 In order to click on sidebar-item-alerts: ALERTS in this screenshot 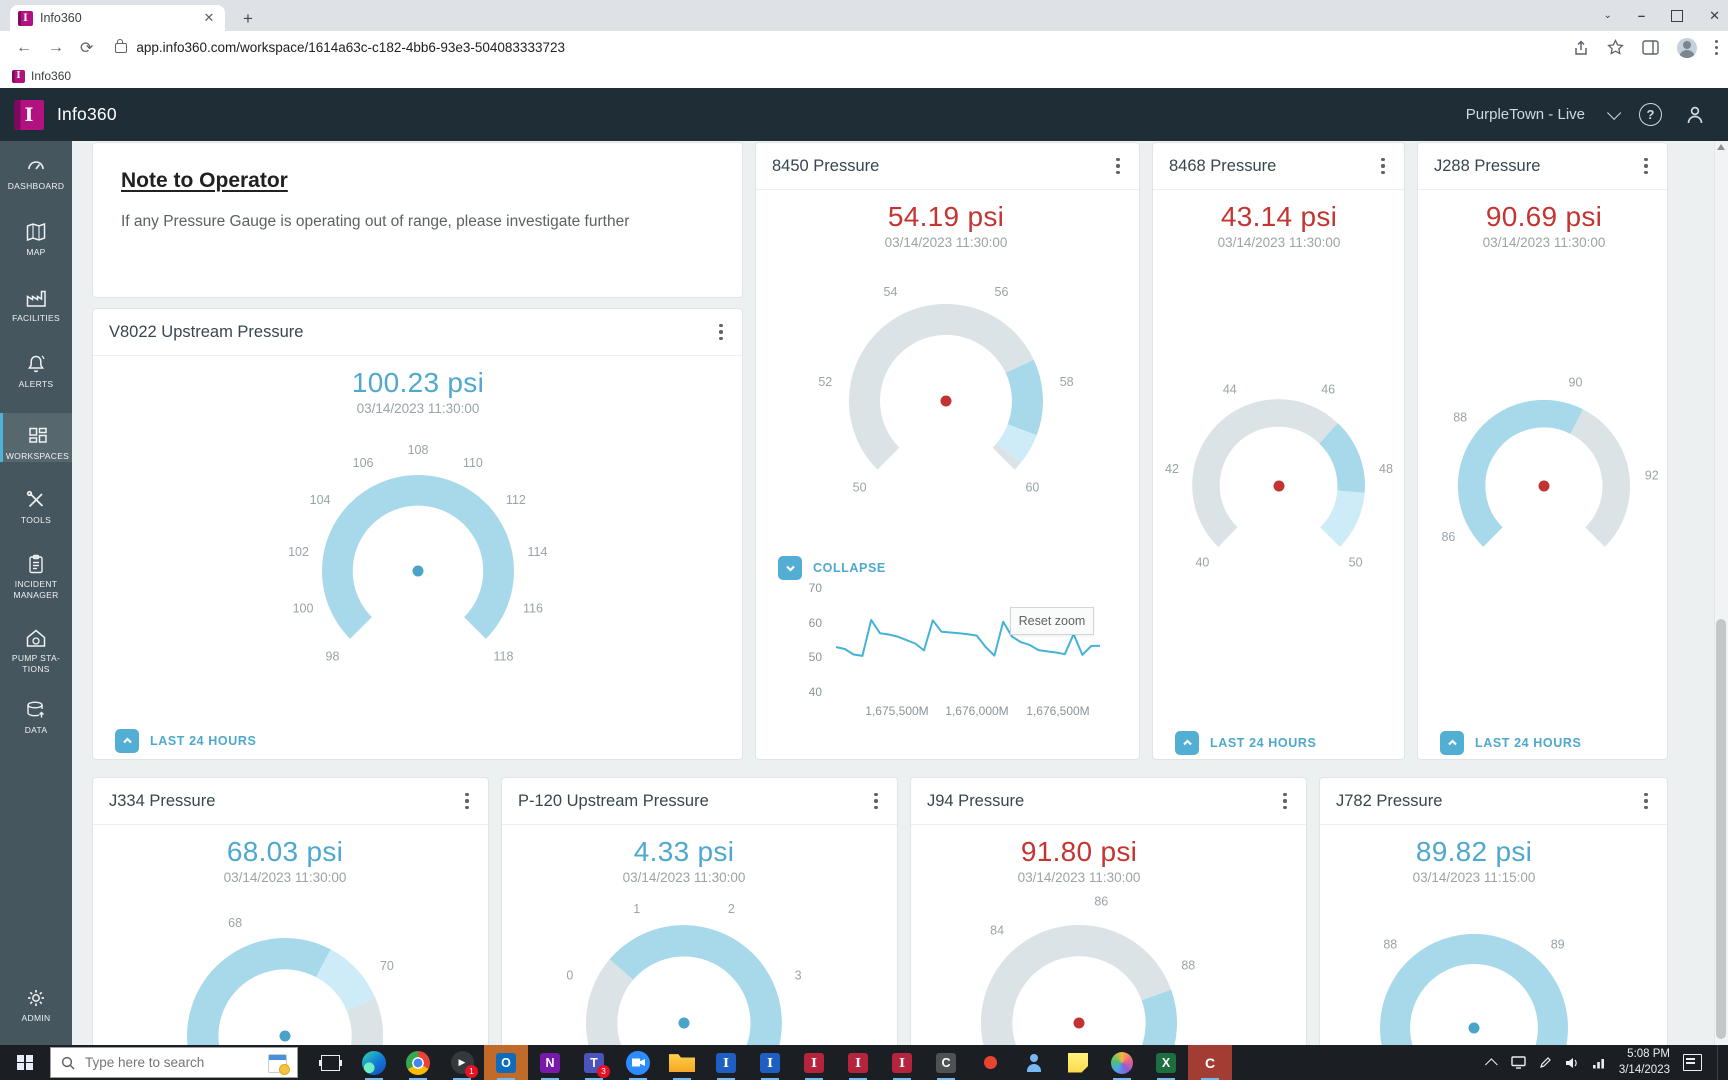, I will do `click(36, 371)`.